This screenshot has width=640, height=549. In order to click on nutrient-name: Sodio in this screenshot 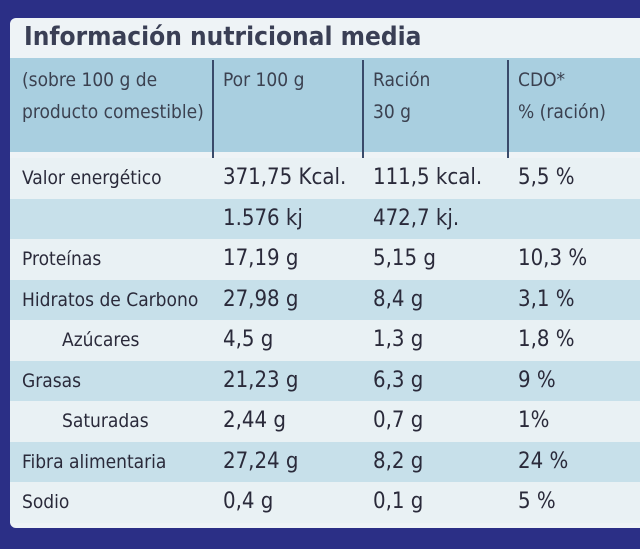, I will do `click(46, 502)`.